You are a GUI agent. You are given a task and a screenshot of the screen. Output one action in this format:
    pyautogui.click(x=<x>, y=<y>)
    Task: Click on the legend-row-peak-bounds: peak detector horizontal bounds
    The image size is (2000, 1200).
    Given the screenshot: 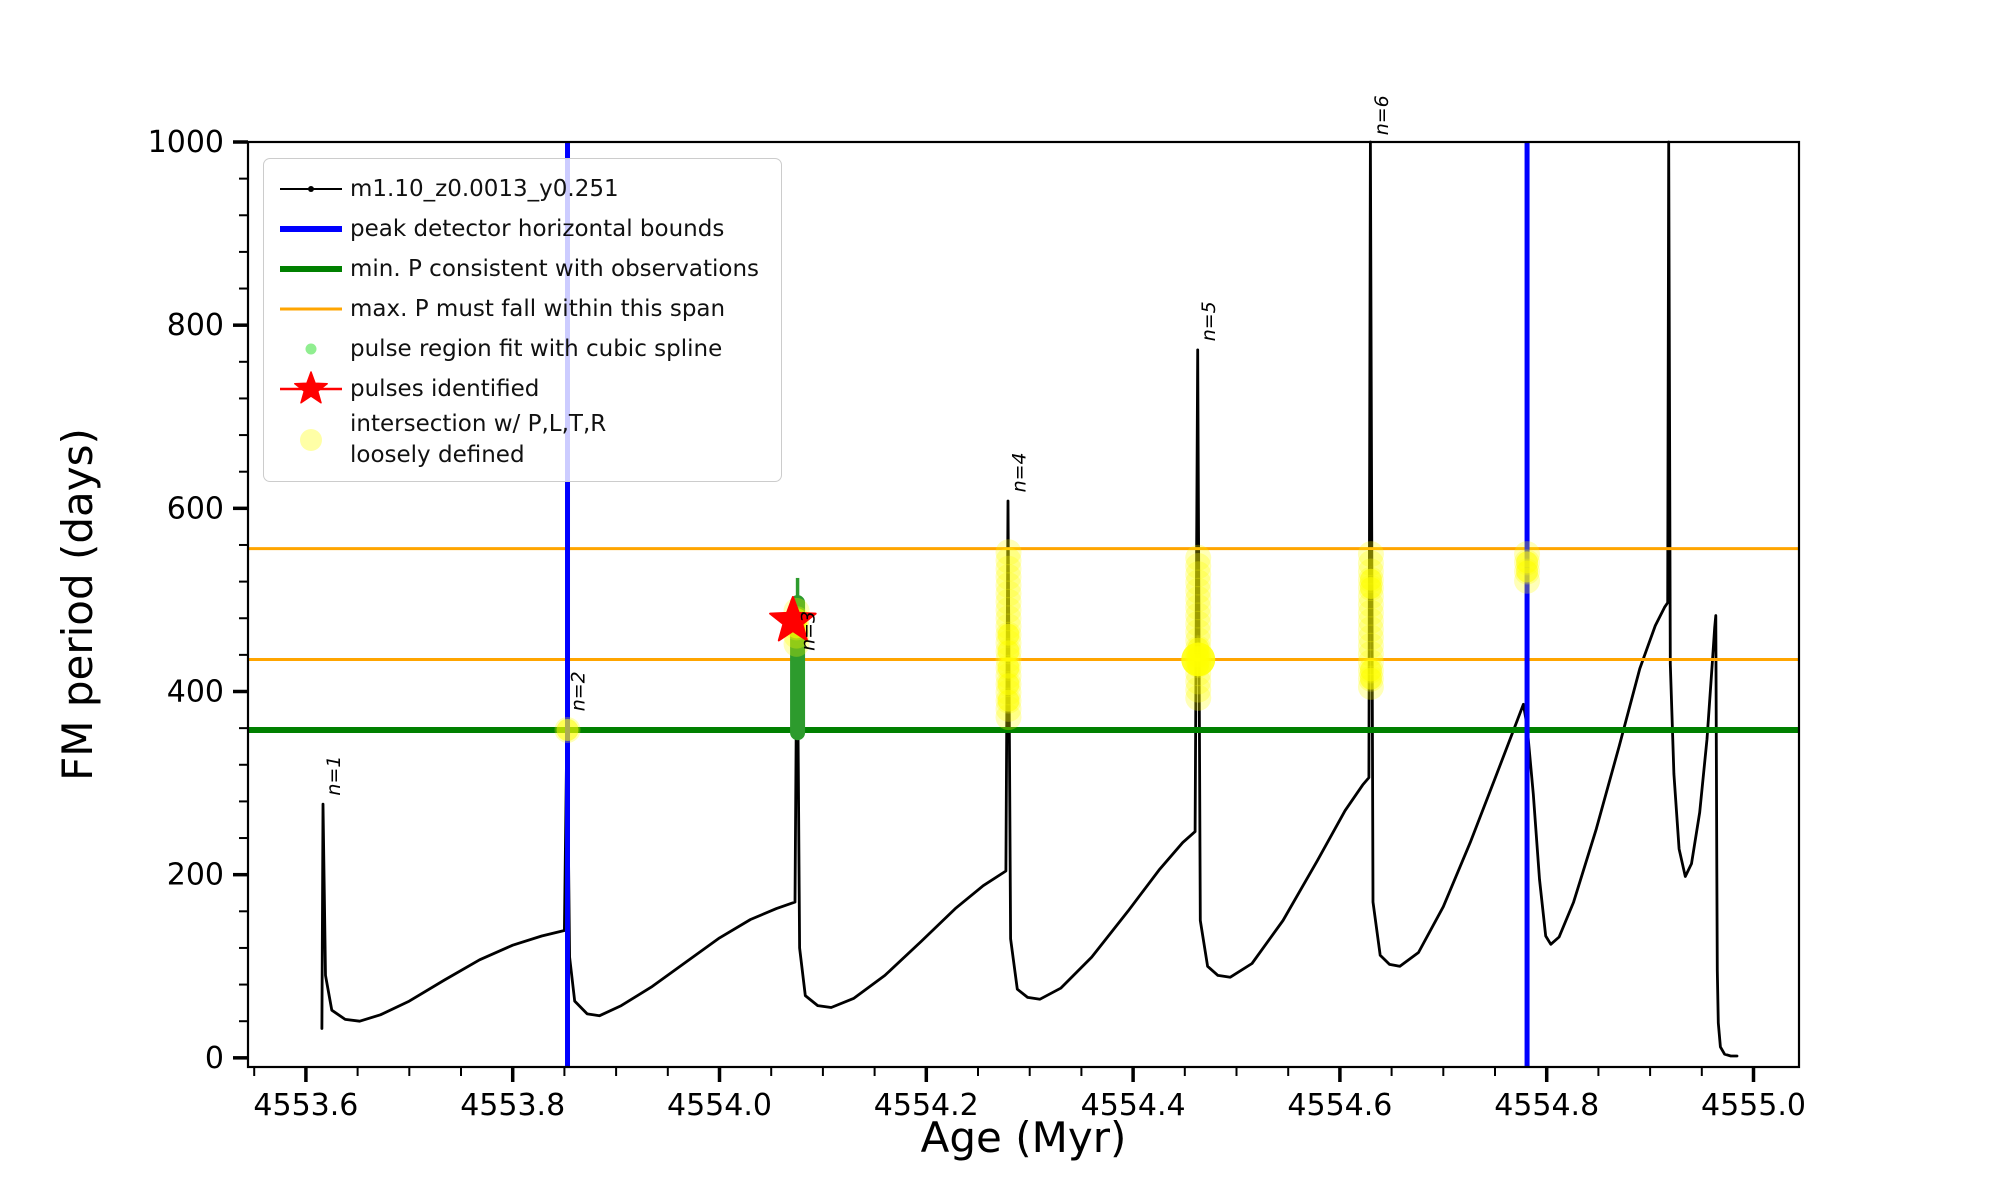 What is the action you would take?
    pyautogui.click(x=515, y=229)
    